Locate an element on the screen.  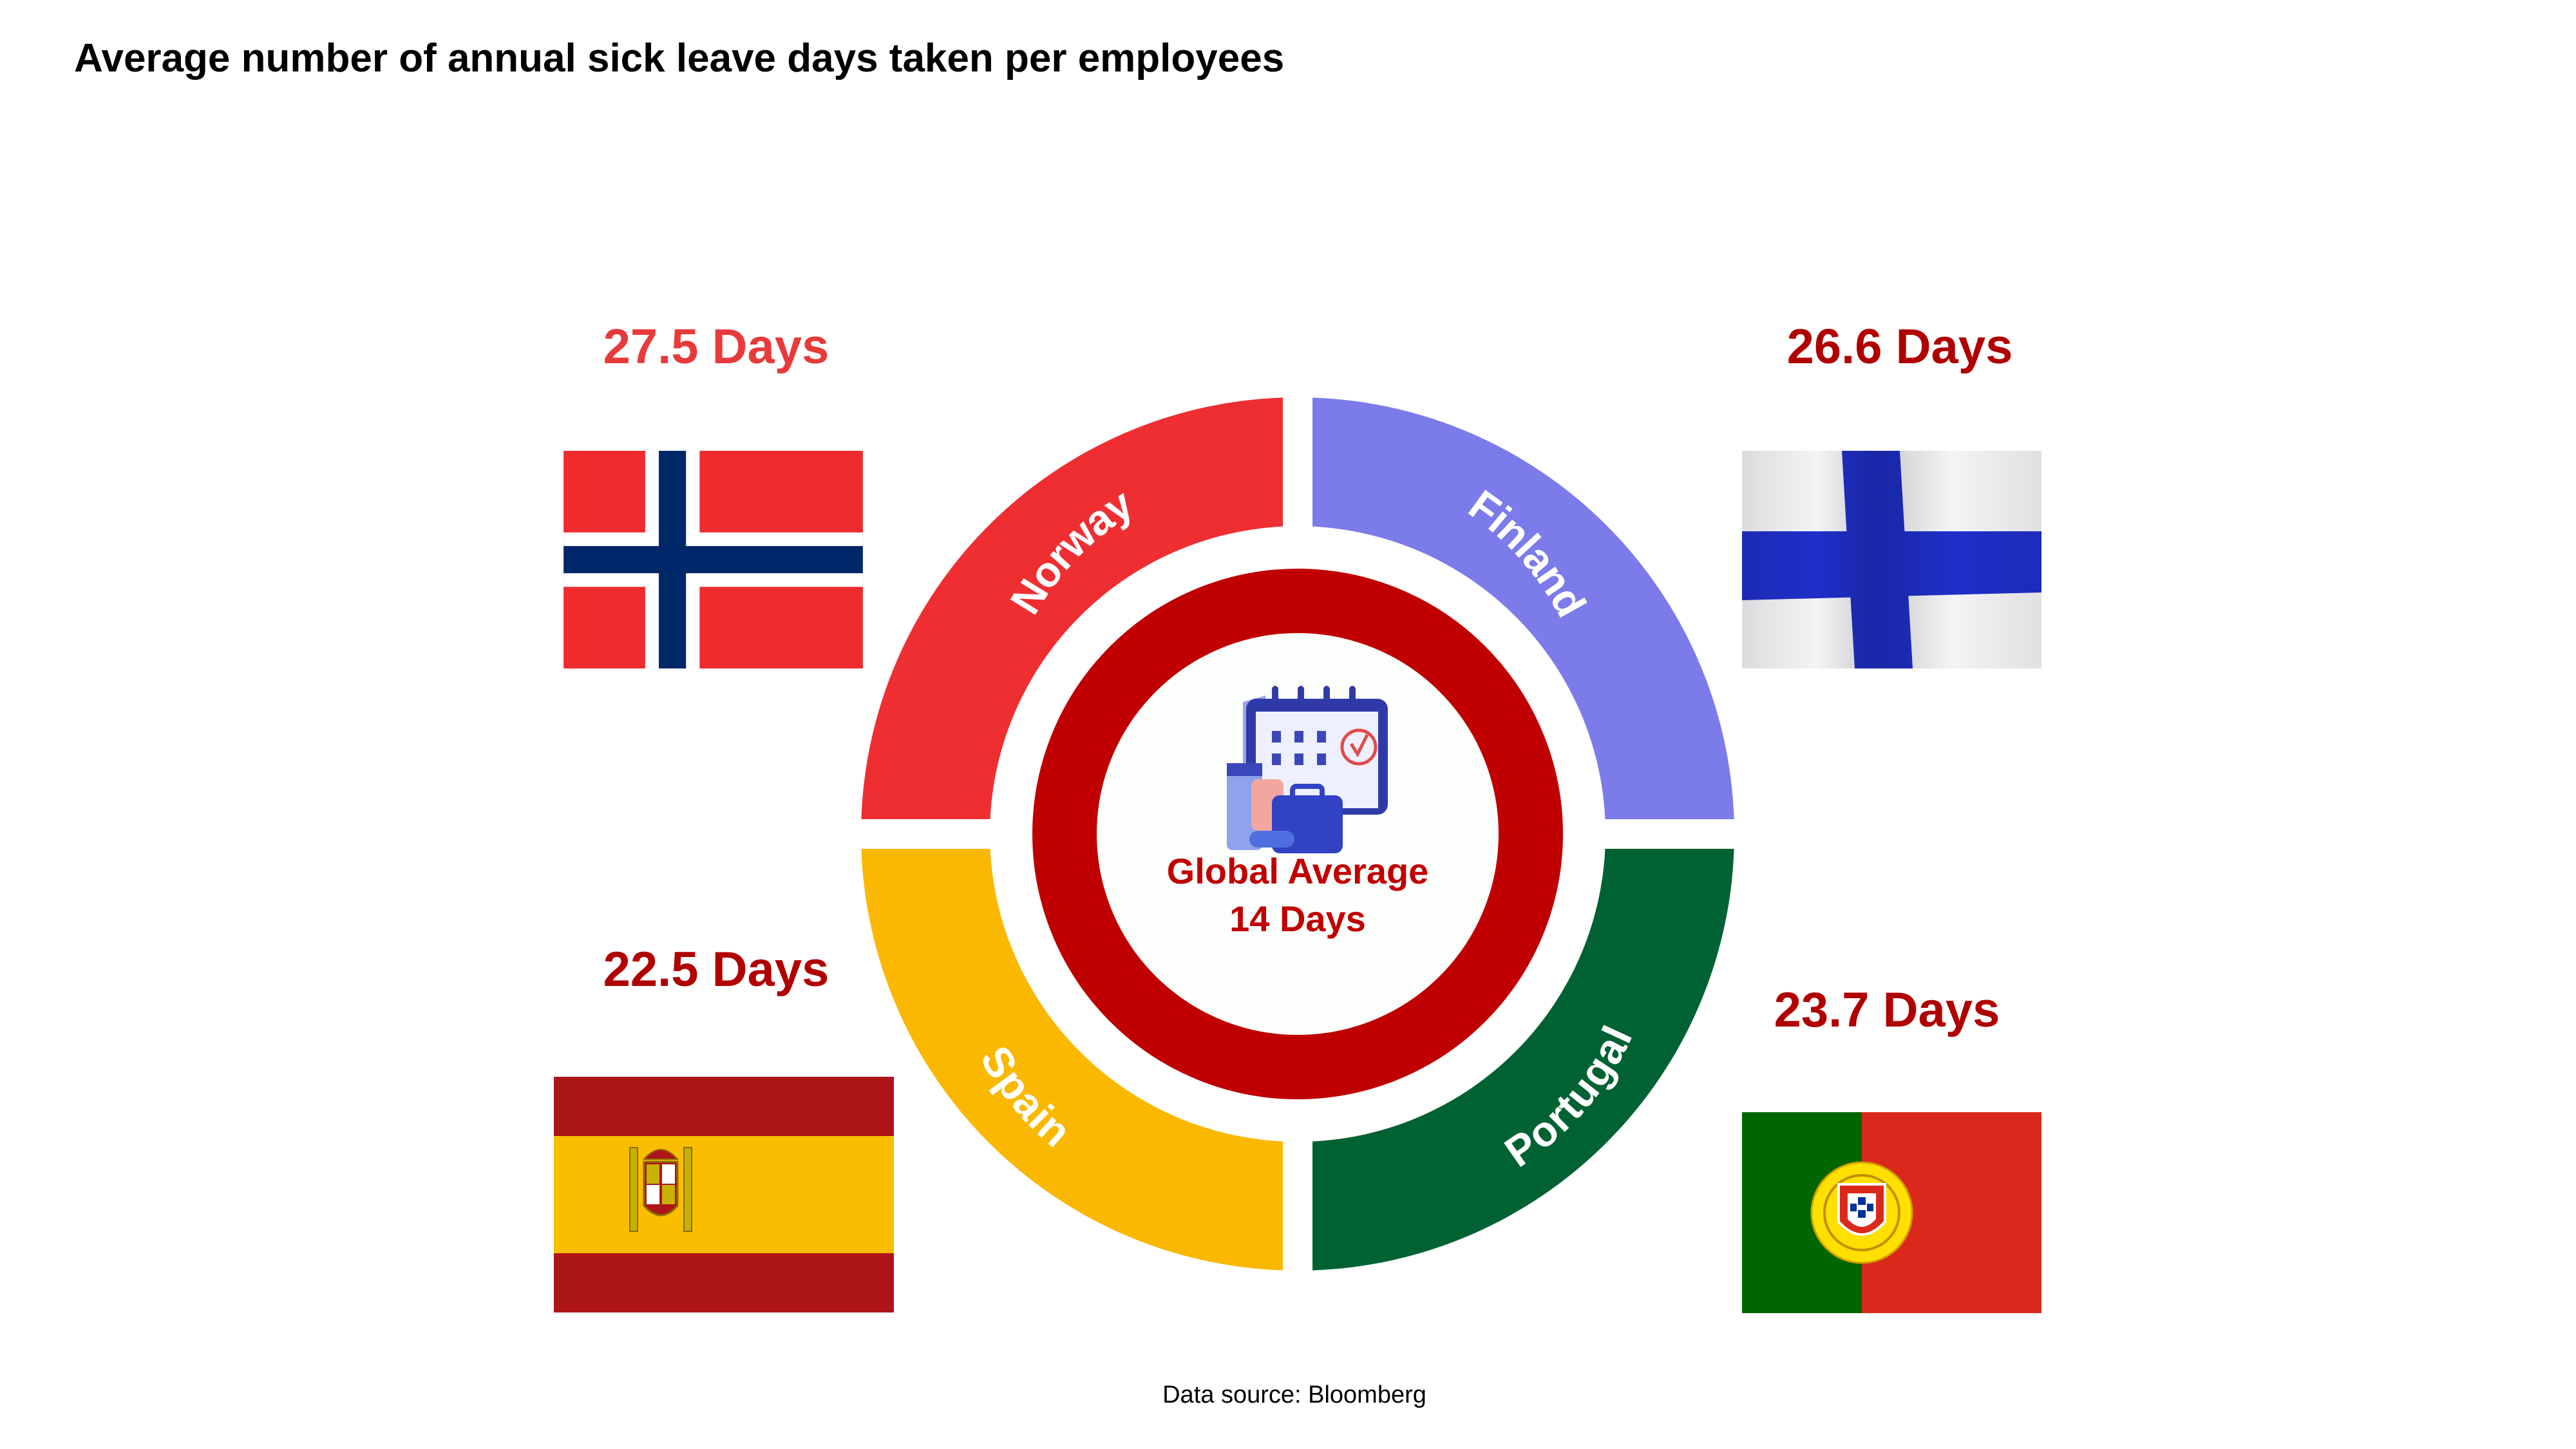
segment-spain is located at coordinates (1072, 1060).